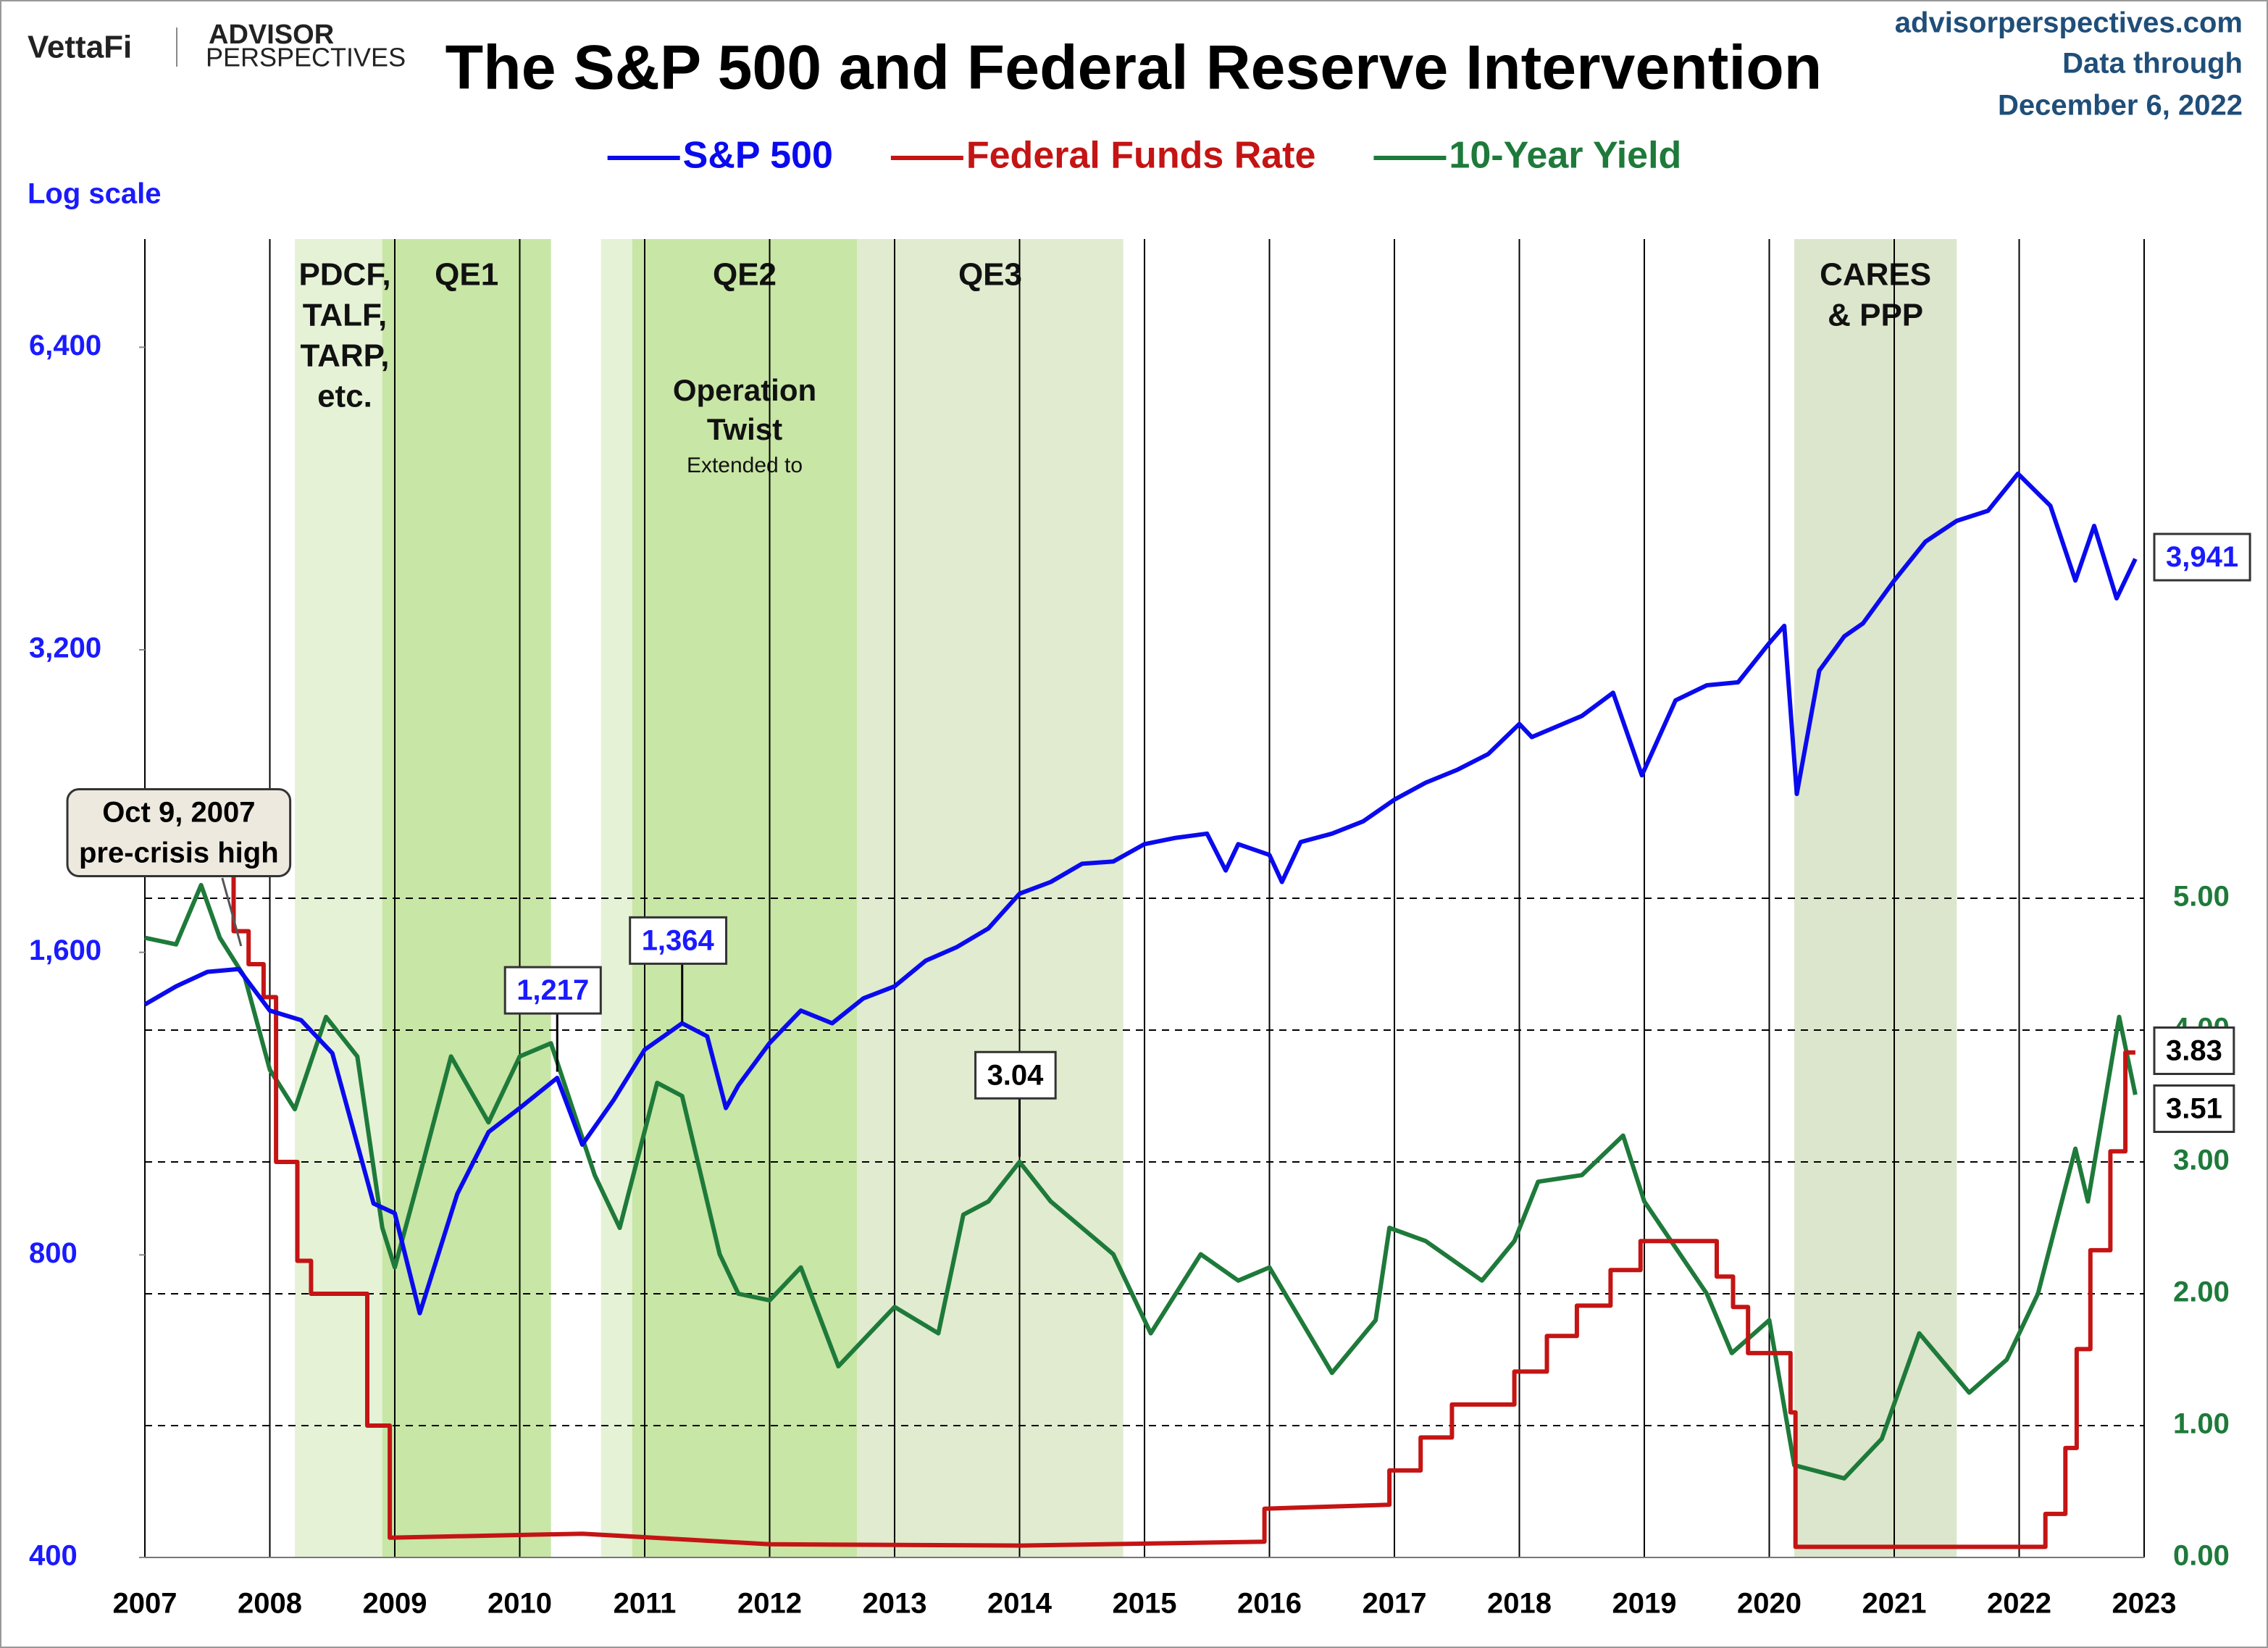  What do you see at coordinates (990, 275) in the screenshot?
I see `band-label: QE3` at bounding box center [990, 275].